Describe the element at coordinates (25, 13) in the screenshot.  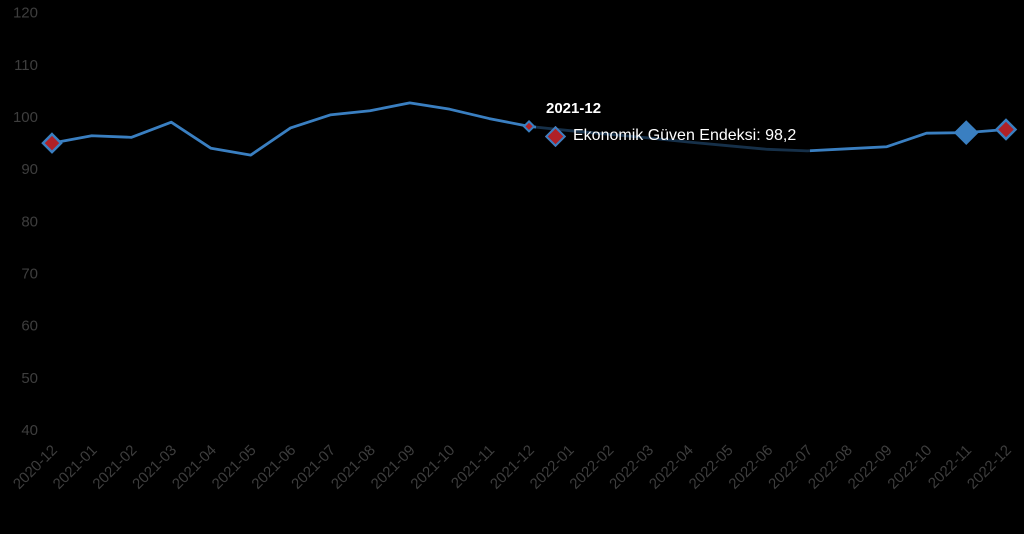
I see `y-axis-label: 120` at that location.